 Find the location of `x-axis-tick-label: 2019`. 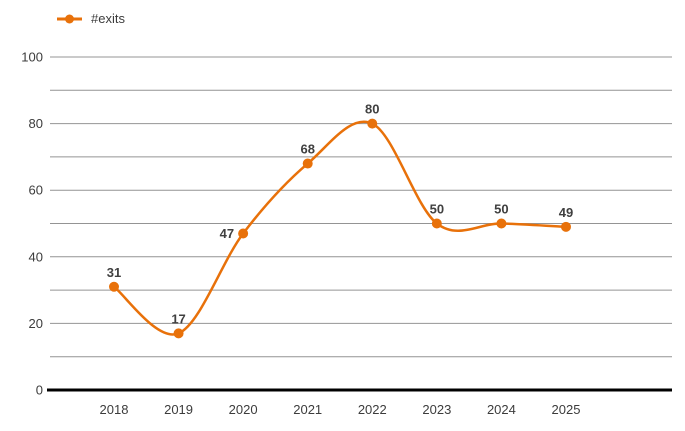

x-axis-tick-label: 2019 is located at coordinates (178, 409).